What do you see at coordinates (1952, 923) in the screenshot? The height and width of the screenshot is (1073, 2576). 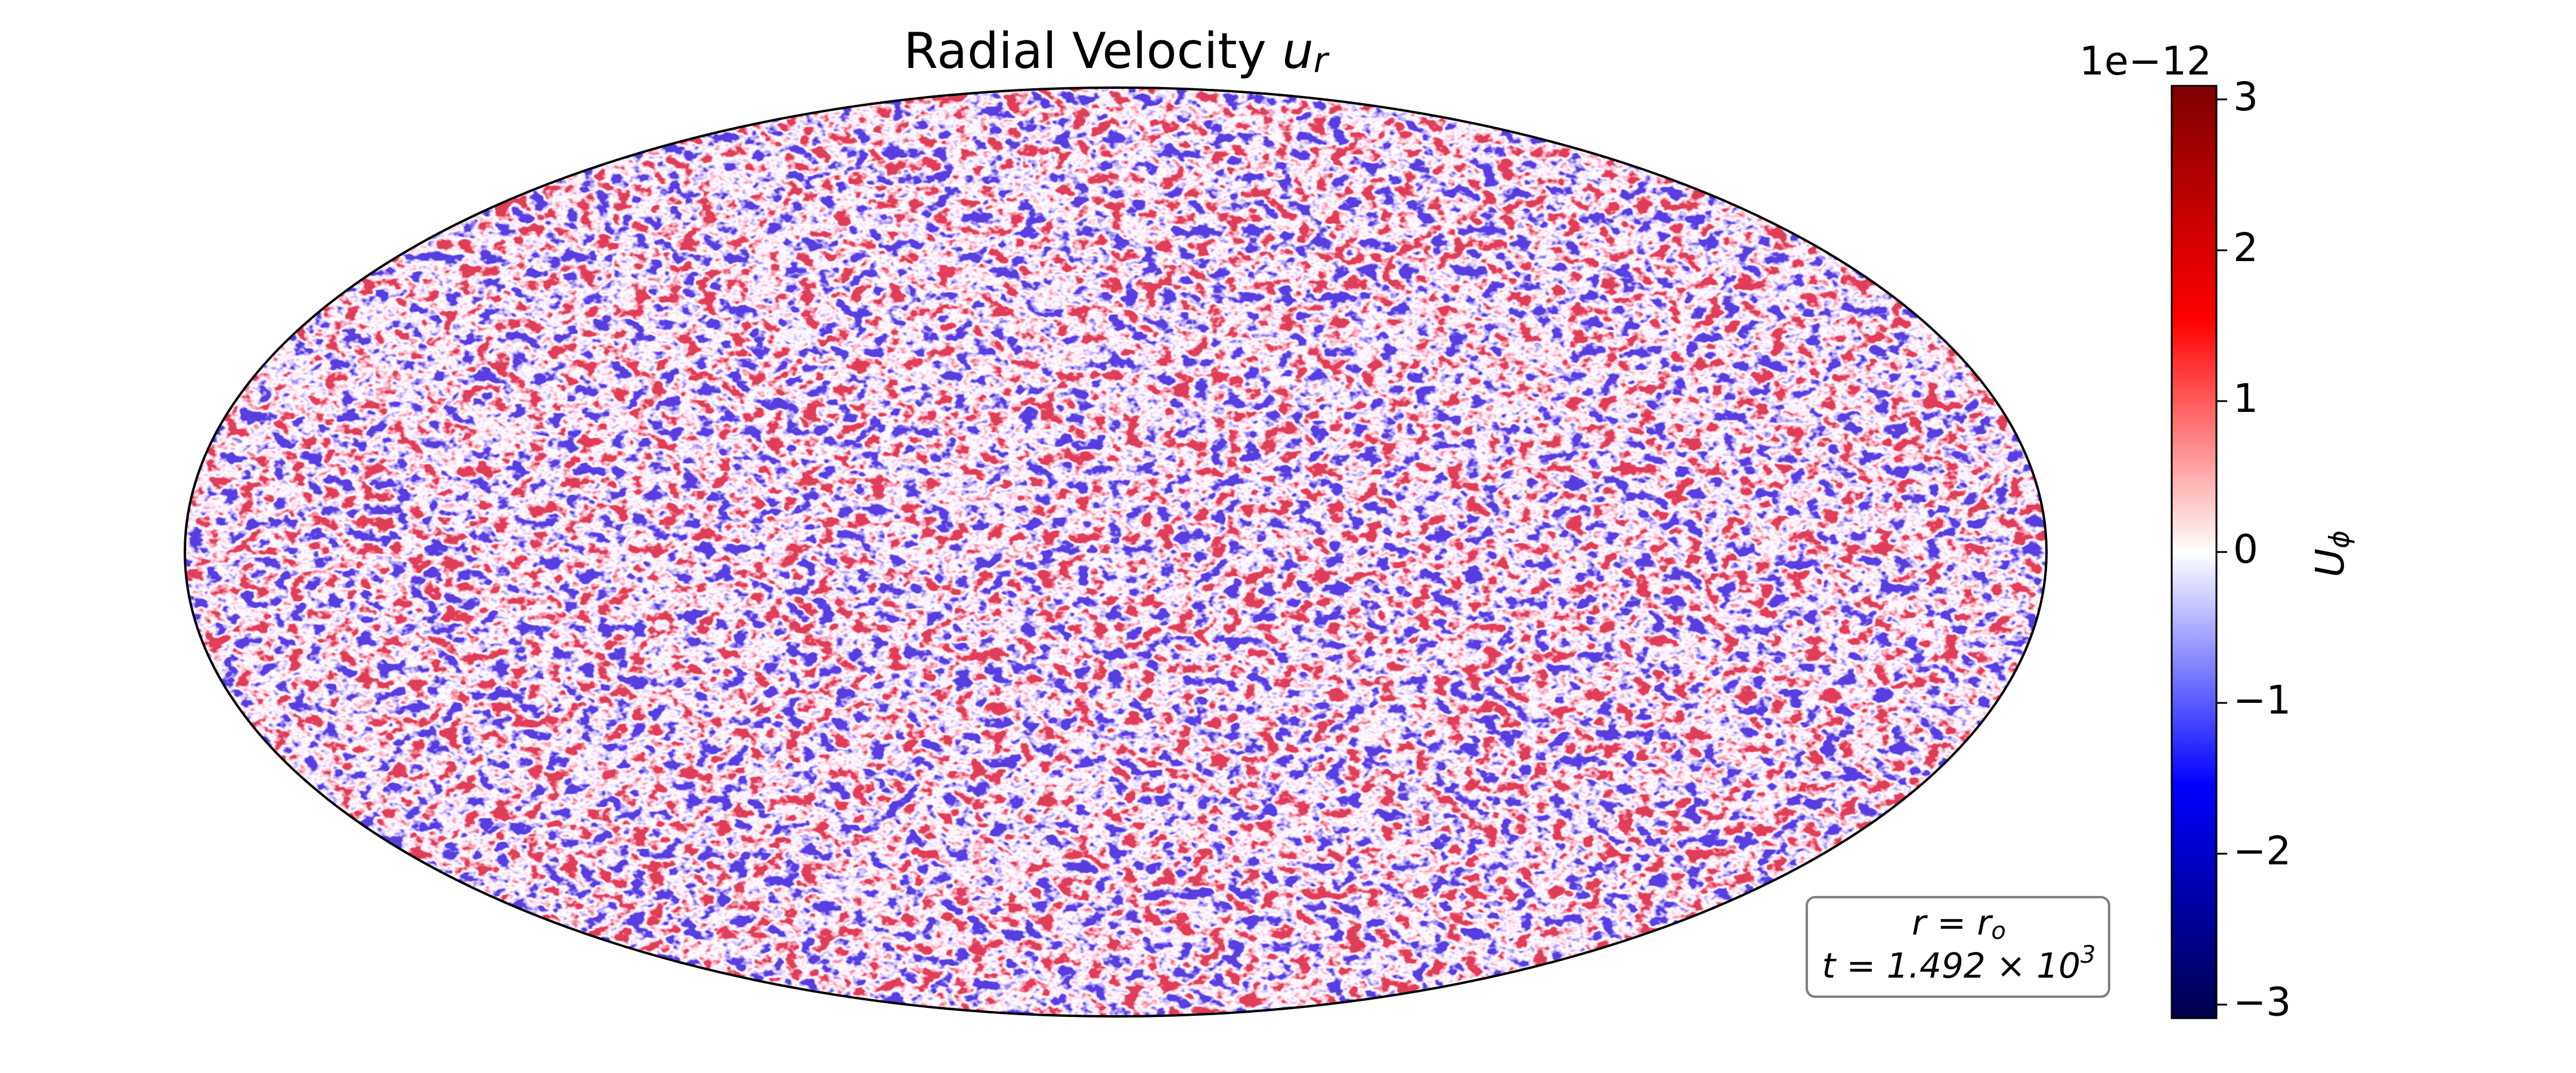 I see `annotation-radius-text: r = r` at bounding box center [1952, 923].